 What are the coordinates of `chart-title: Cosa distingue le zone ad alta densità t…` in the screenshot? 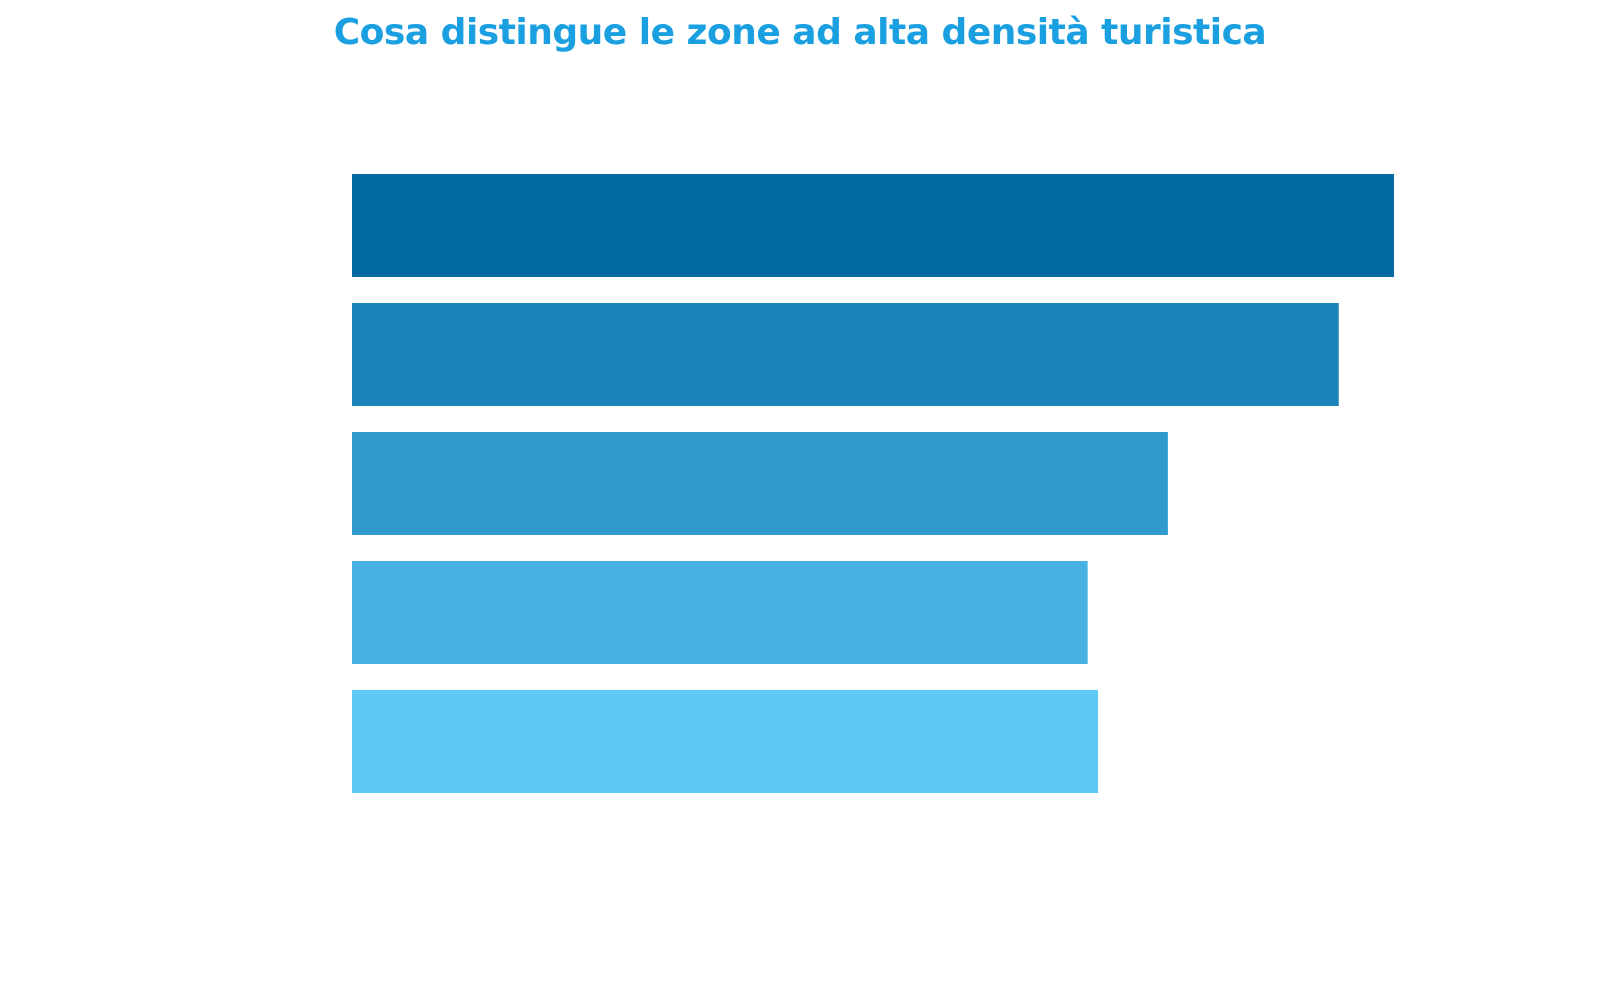 It's located at (800, 32).